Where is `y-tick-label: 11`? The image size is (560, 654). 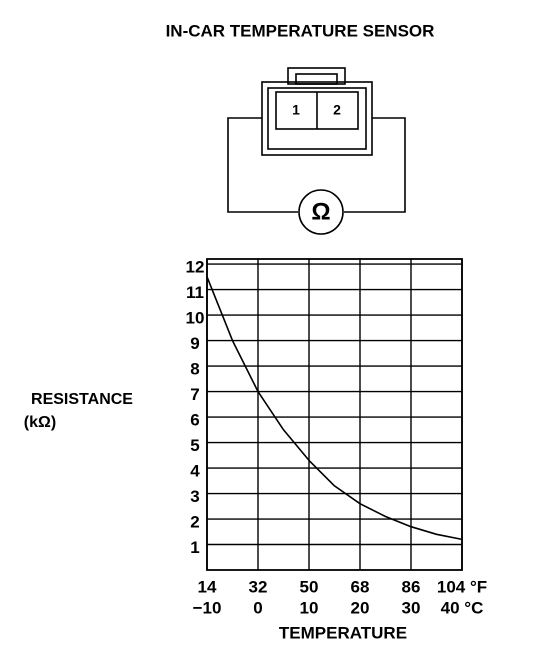 y-tick-label: 11 is located at coordinates (195, 292).